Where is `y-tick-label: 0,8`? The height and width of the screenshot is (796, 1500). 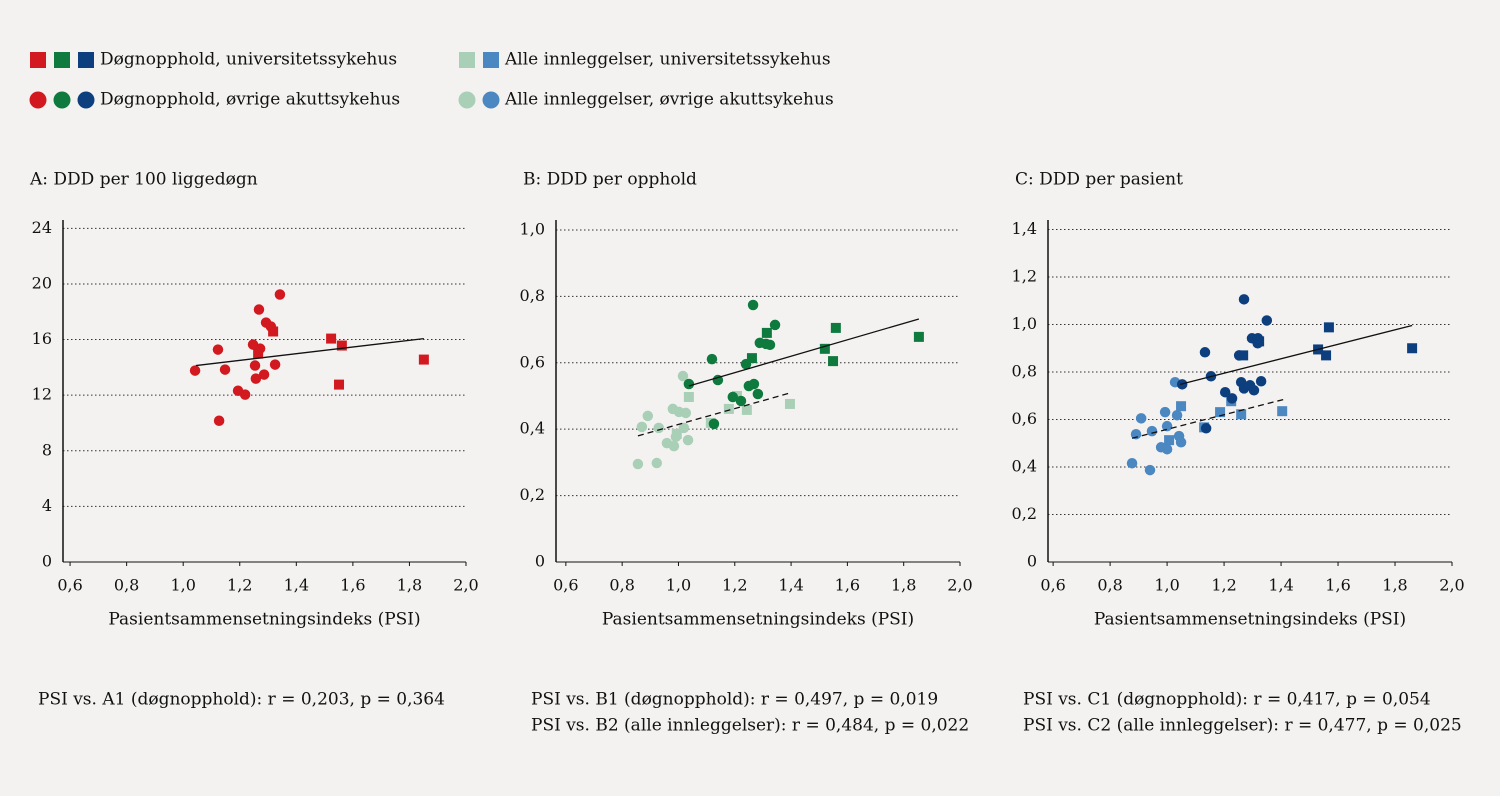
y-tick-label: 0,8 is located at coordinates (532, 295).